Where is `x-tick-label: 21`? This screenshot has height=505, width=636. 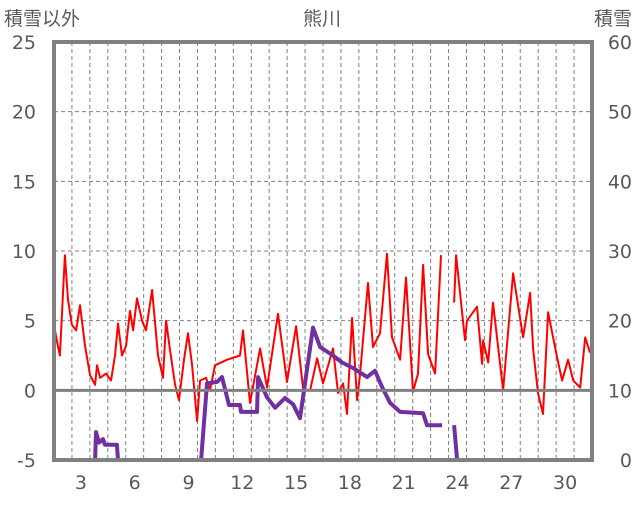 x-tick-label: 21 is located at coordinates (404, 483).